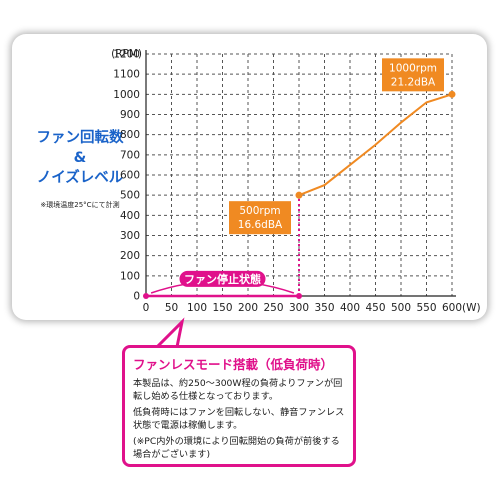 The width and height of the screenshot is (500, 500). What do you see at coordinates (299, 195) in the screenshot?
I see `rpm-point-start` at bounding box center [299, 195].